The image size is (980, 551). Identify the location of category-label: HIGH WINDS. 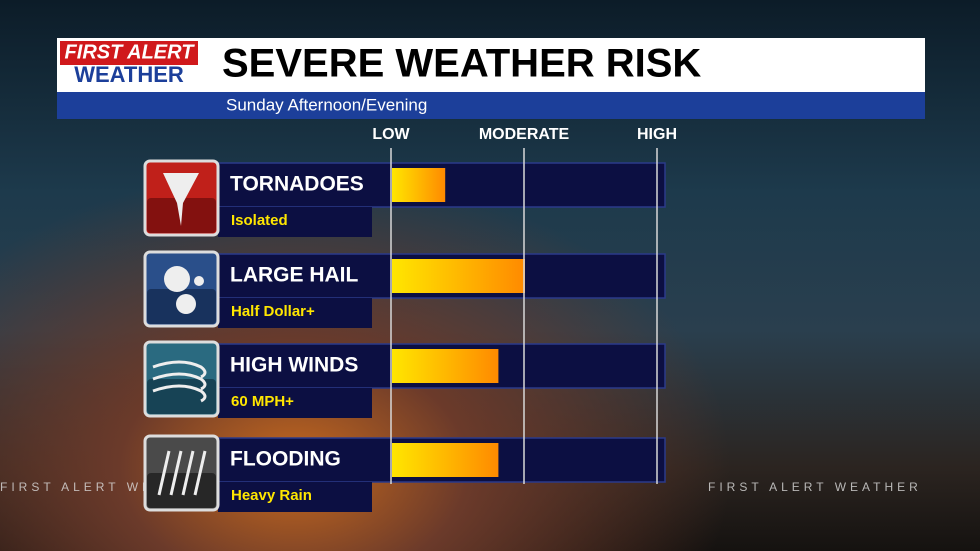
(294, 365).